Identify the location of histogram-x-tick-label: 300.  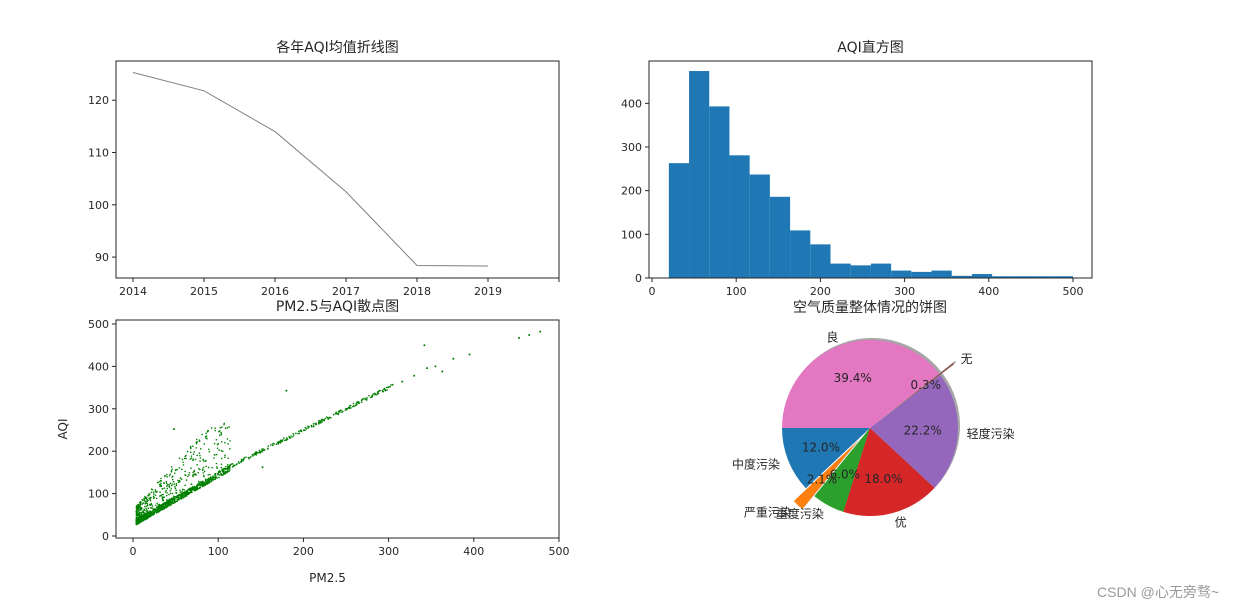
(904, 291).